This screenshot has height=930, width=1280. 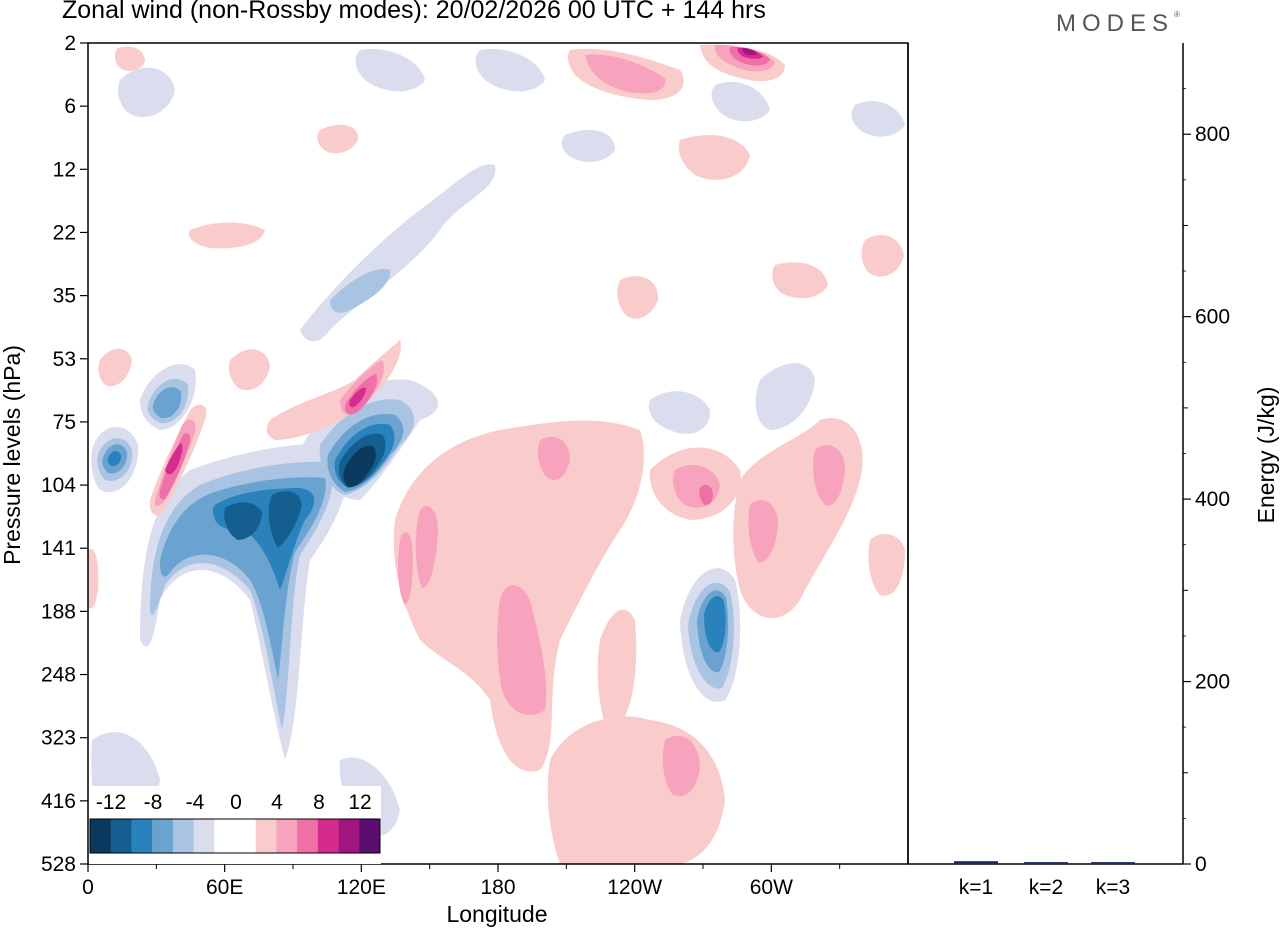 I want to click on x-tick-label: 60W, so click(x=771, y=887).